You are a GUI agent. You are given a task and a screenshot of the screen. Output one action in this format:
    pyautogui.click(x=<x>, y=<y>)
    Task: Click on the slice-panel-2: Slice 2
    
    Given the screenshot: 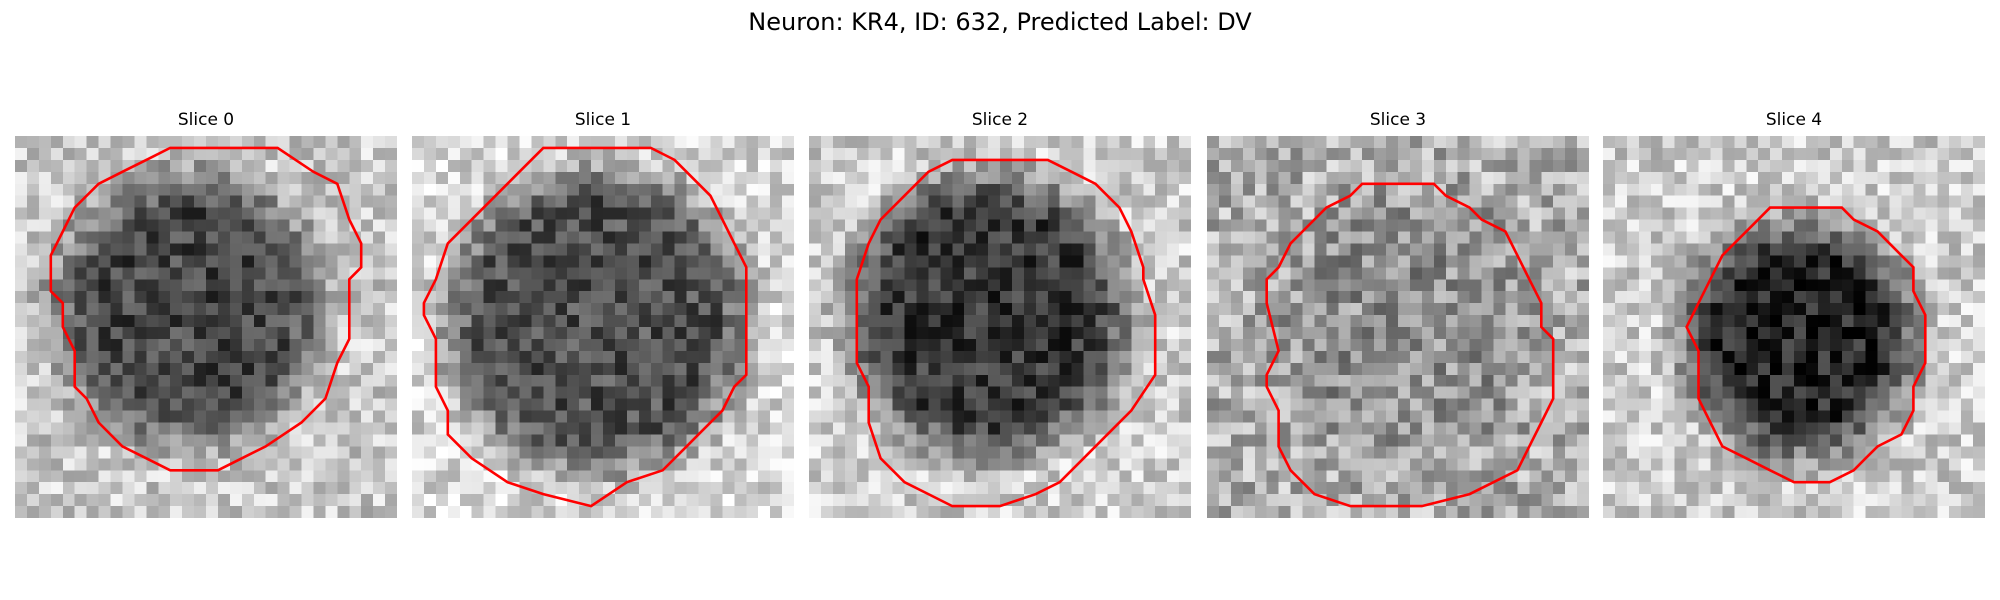 What is the action you would take?
    pyautogui.click(x=1000, y=314)
    